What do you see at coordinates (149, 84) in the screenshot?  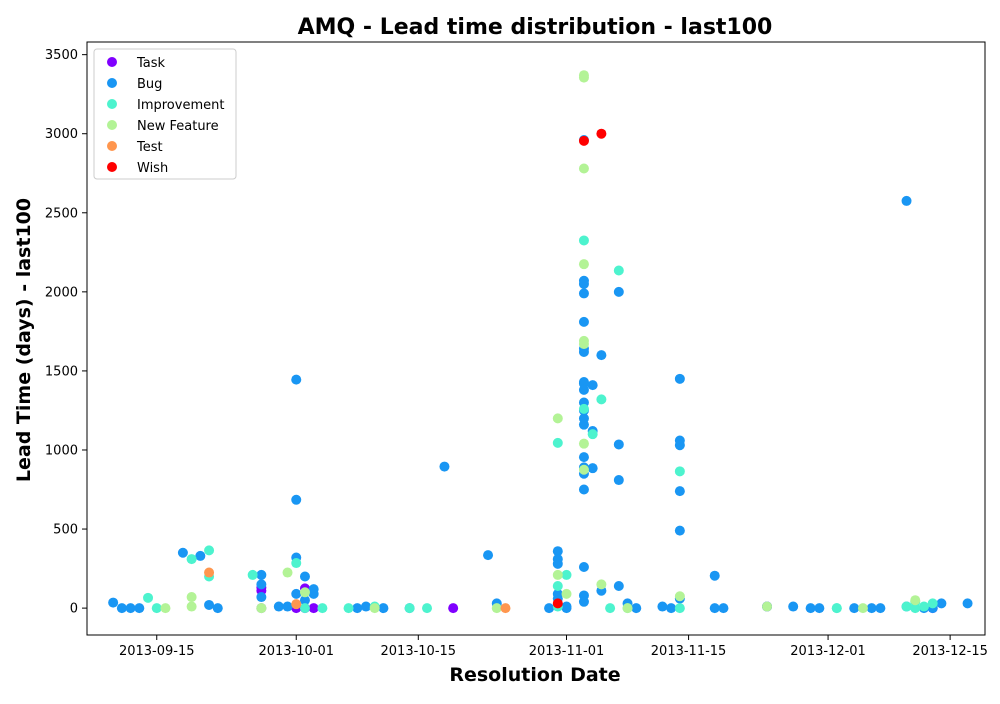 I see `legend-label: Bug` at bounding box center [149, 84].